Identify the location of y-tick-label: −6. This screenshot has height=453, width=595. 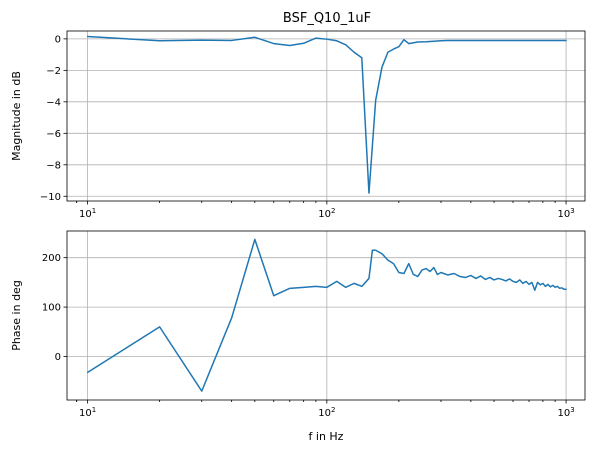
(53, 134).